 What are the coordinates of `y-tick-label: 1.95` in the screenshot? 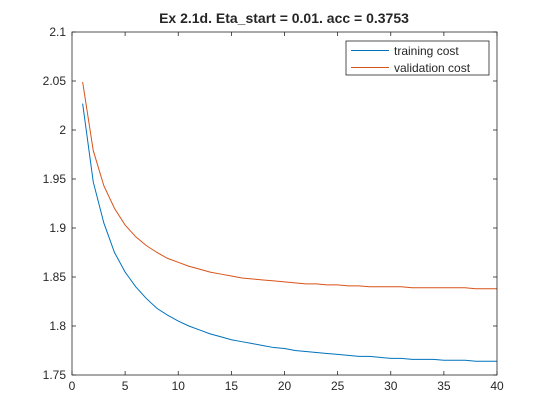 It's located at (55, 179).